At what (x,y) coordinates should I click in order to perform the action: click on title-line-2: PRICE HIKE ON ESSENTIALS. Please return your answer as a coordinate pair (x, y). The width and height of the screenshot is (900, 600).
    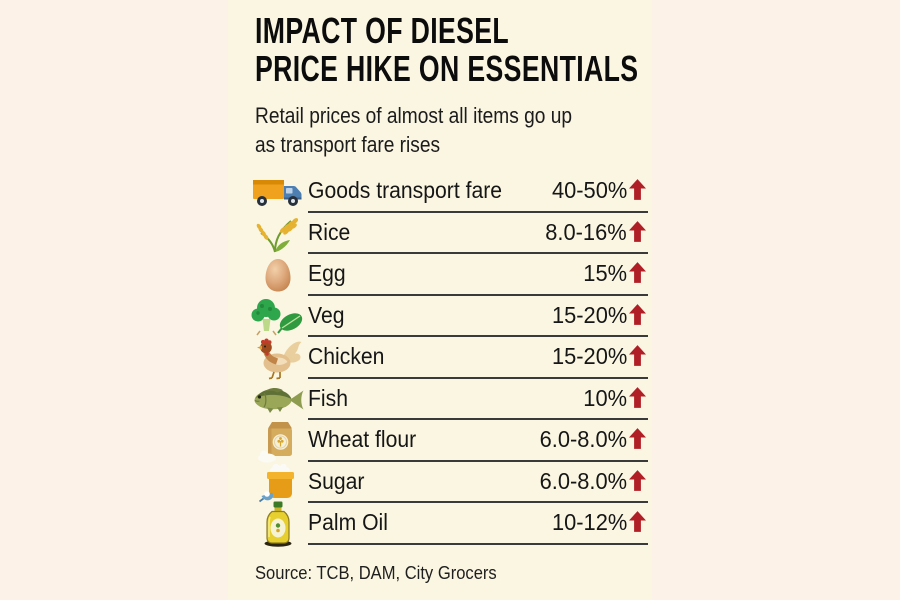
    Looking at the image, I should click on (447, 68).